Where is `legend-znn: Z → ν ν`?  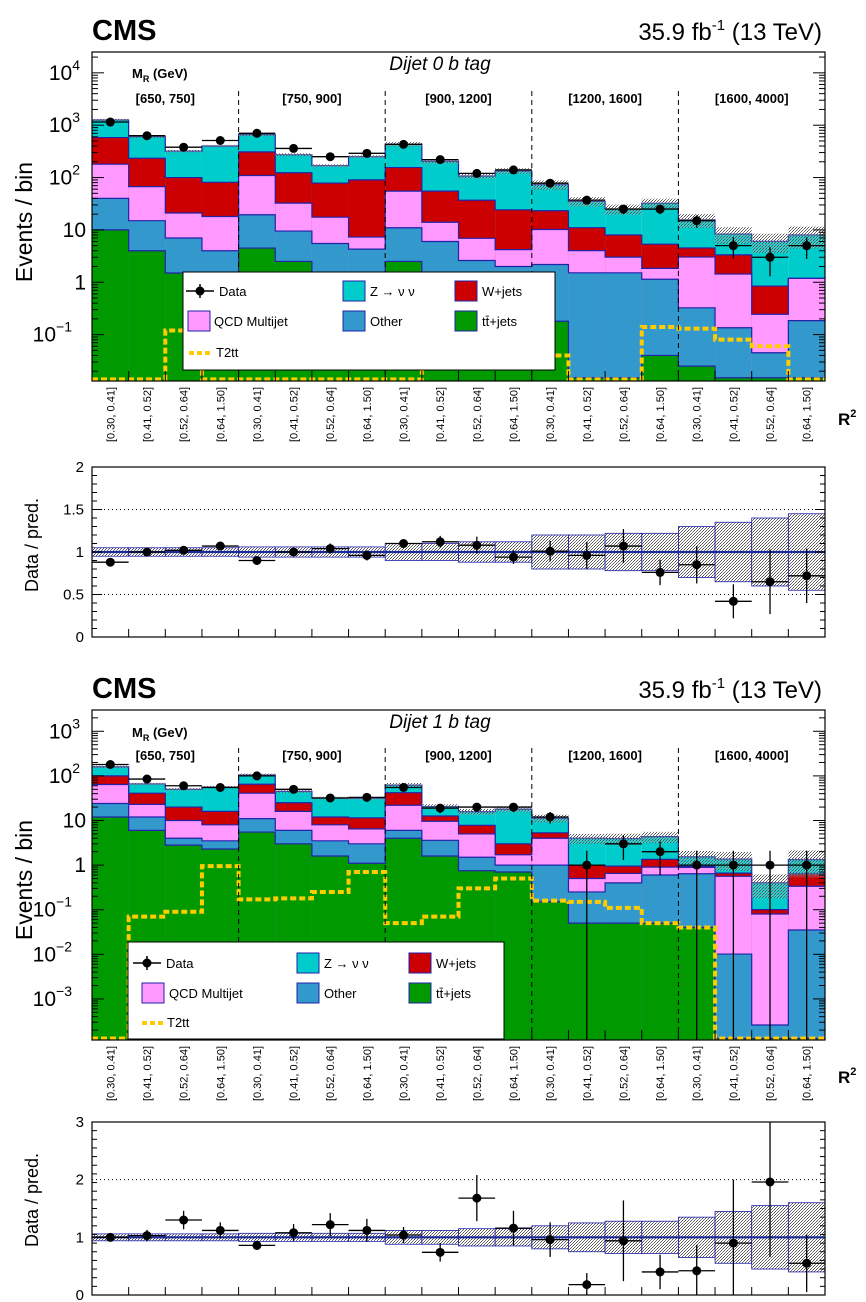 legend-znn: Z → ν ν is located at coordinates (392, 291).